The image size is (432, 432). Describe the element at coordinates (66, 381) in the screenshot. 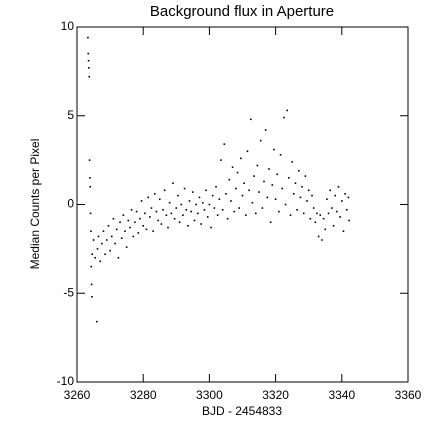

I see `y-tick-label: -10` at that location.